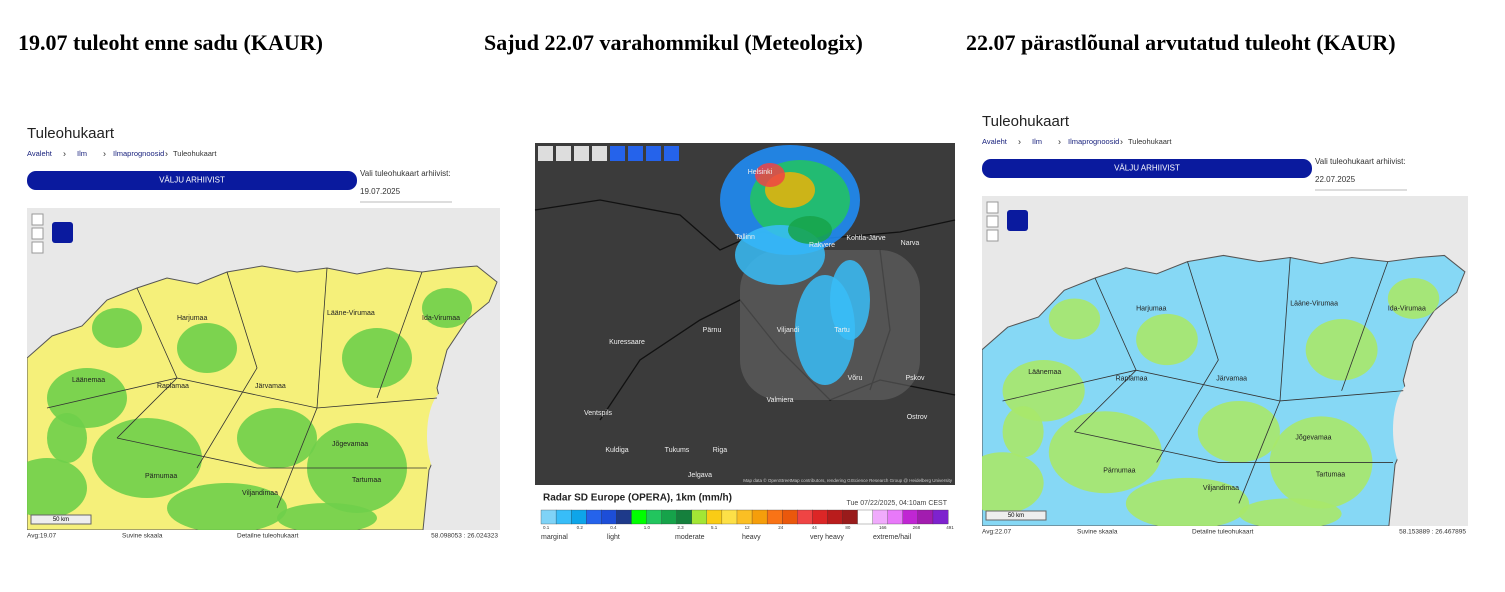 This screenshot has height=592, width=1505. I want to click on label: 22.07.2025, so click(1335, 179).